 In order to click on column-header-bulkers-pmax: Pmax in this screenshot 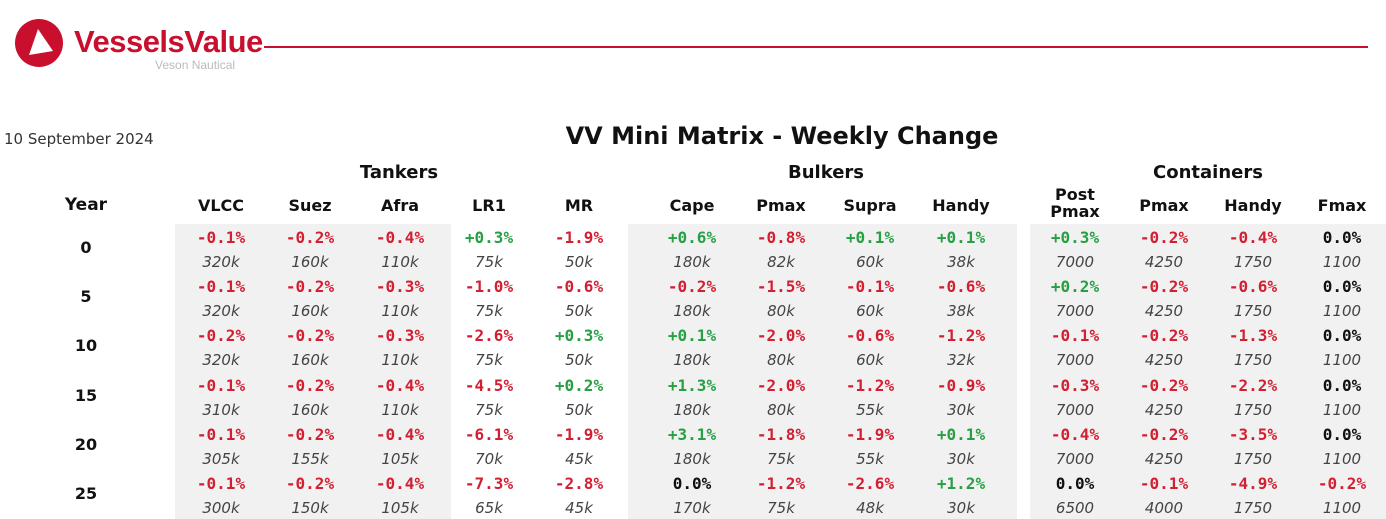, I will do `click(781, 205)`.